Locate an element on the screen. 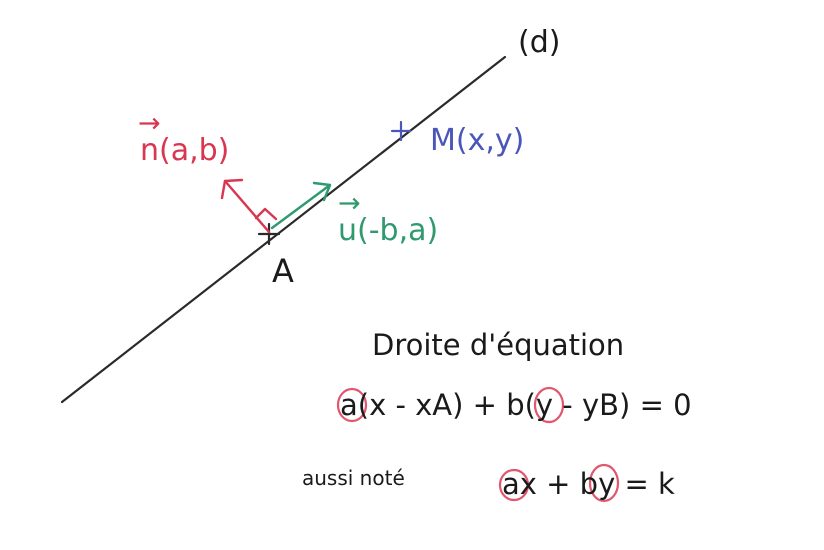 This screenshot has width=824, height=550. line-d-label: (d) is located at coordinates (539, 42).